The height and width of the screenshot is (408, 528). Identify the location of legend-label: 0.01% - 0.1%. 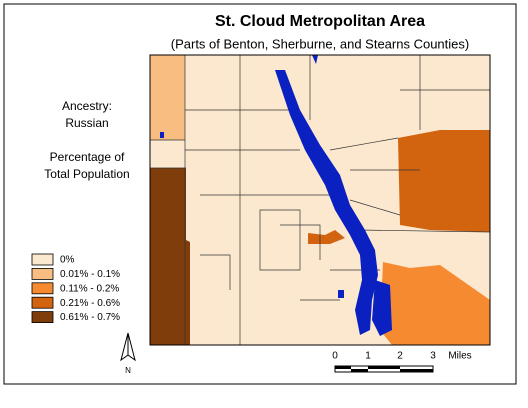
(90, 274).